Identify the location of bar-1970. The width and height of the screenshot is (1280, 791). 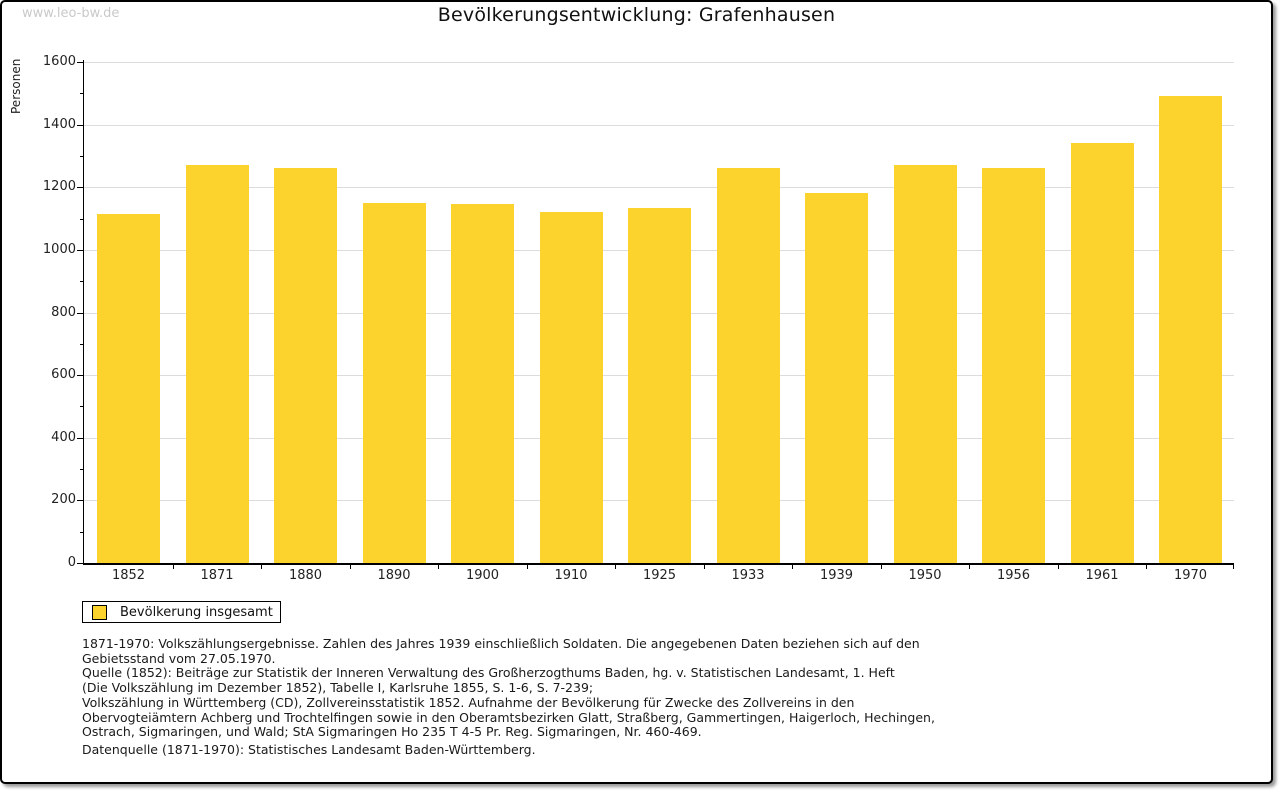
(1190, 329).